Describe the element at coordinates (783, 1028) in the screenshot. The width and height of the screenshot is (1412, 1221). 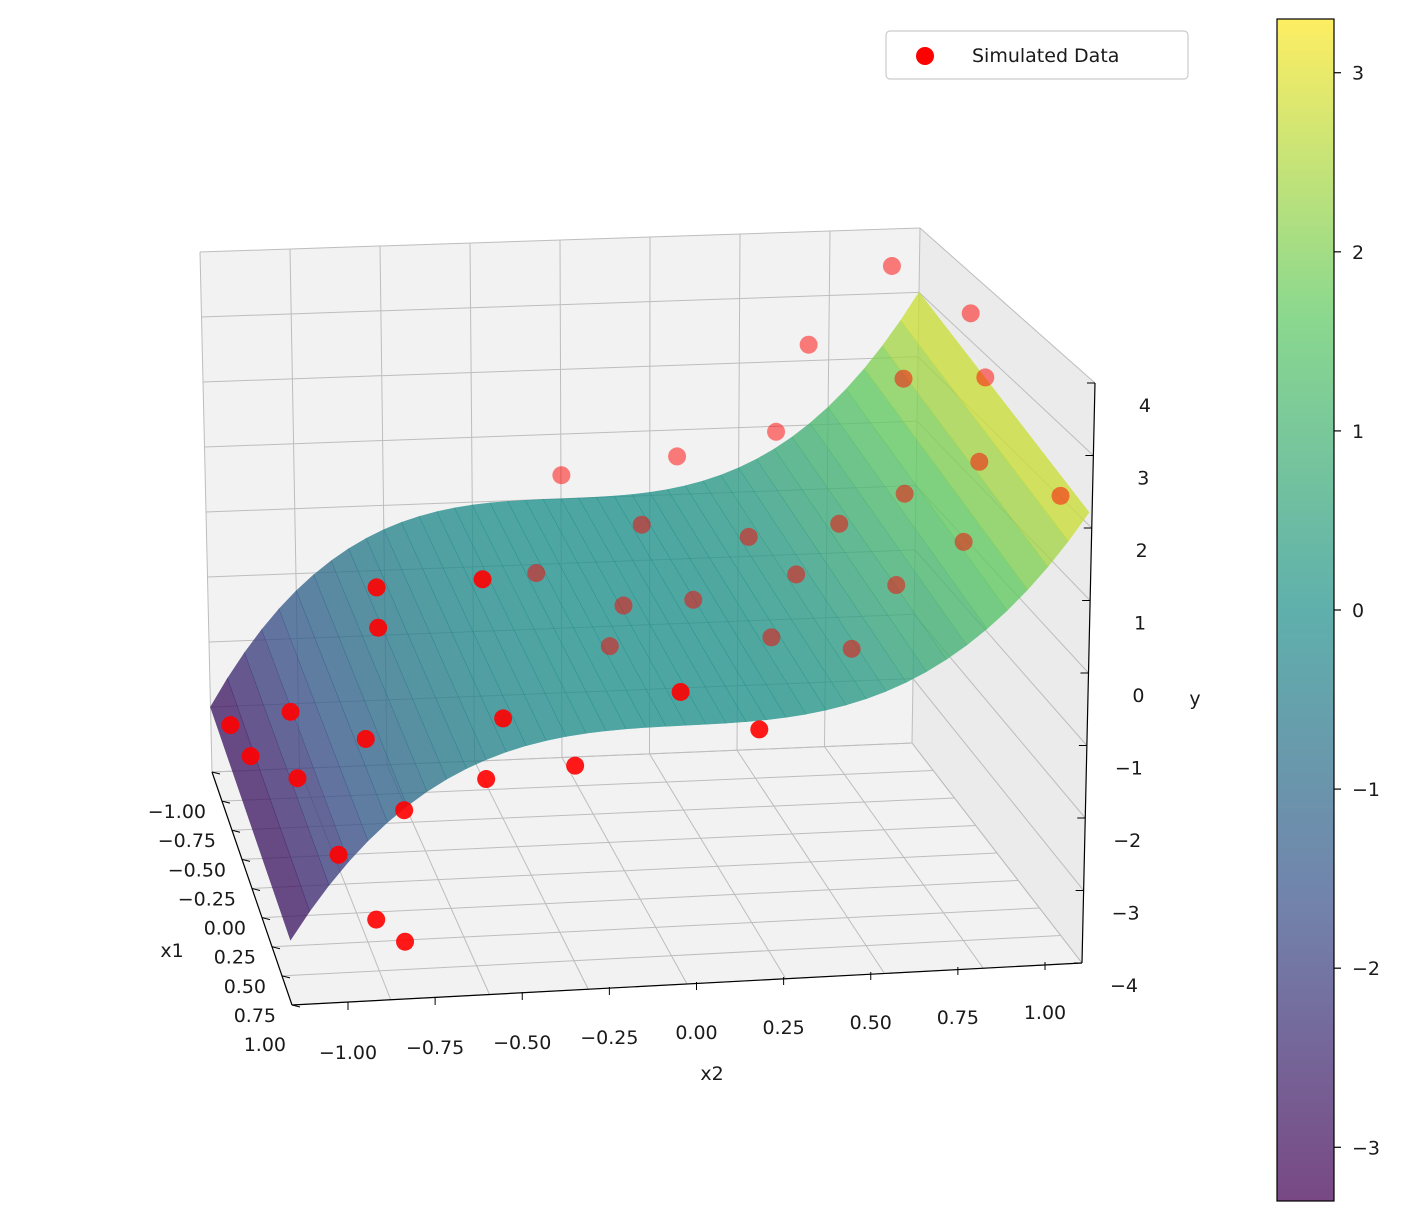
I see `x2-tick-label: 0.25` at that location.